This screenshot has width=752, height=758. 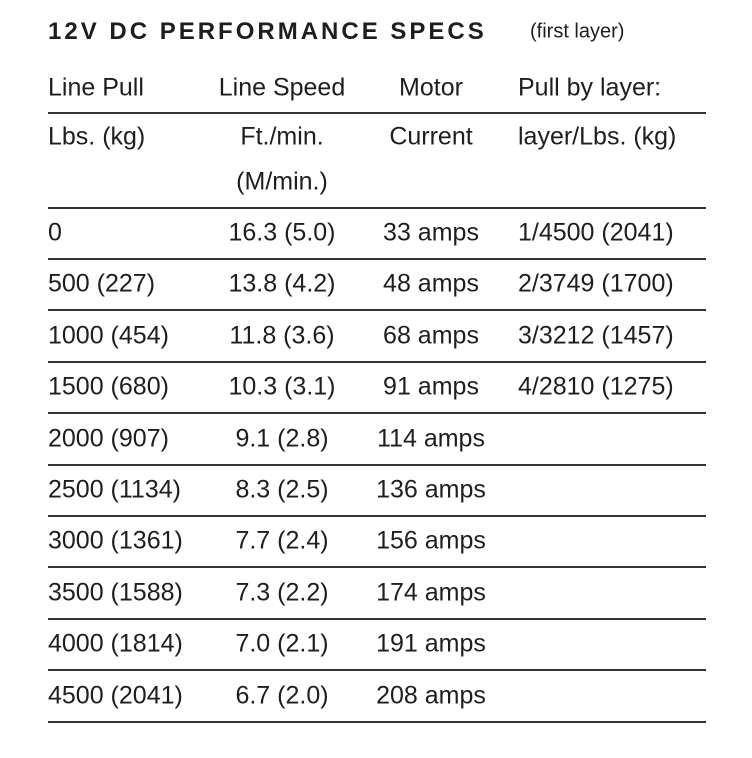 What do you see at coordinates (115, 695) in the screenshot?
I see `table-cell: 4500 (2041)` at bounding box center [115, 695].